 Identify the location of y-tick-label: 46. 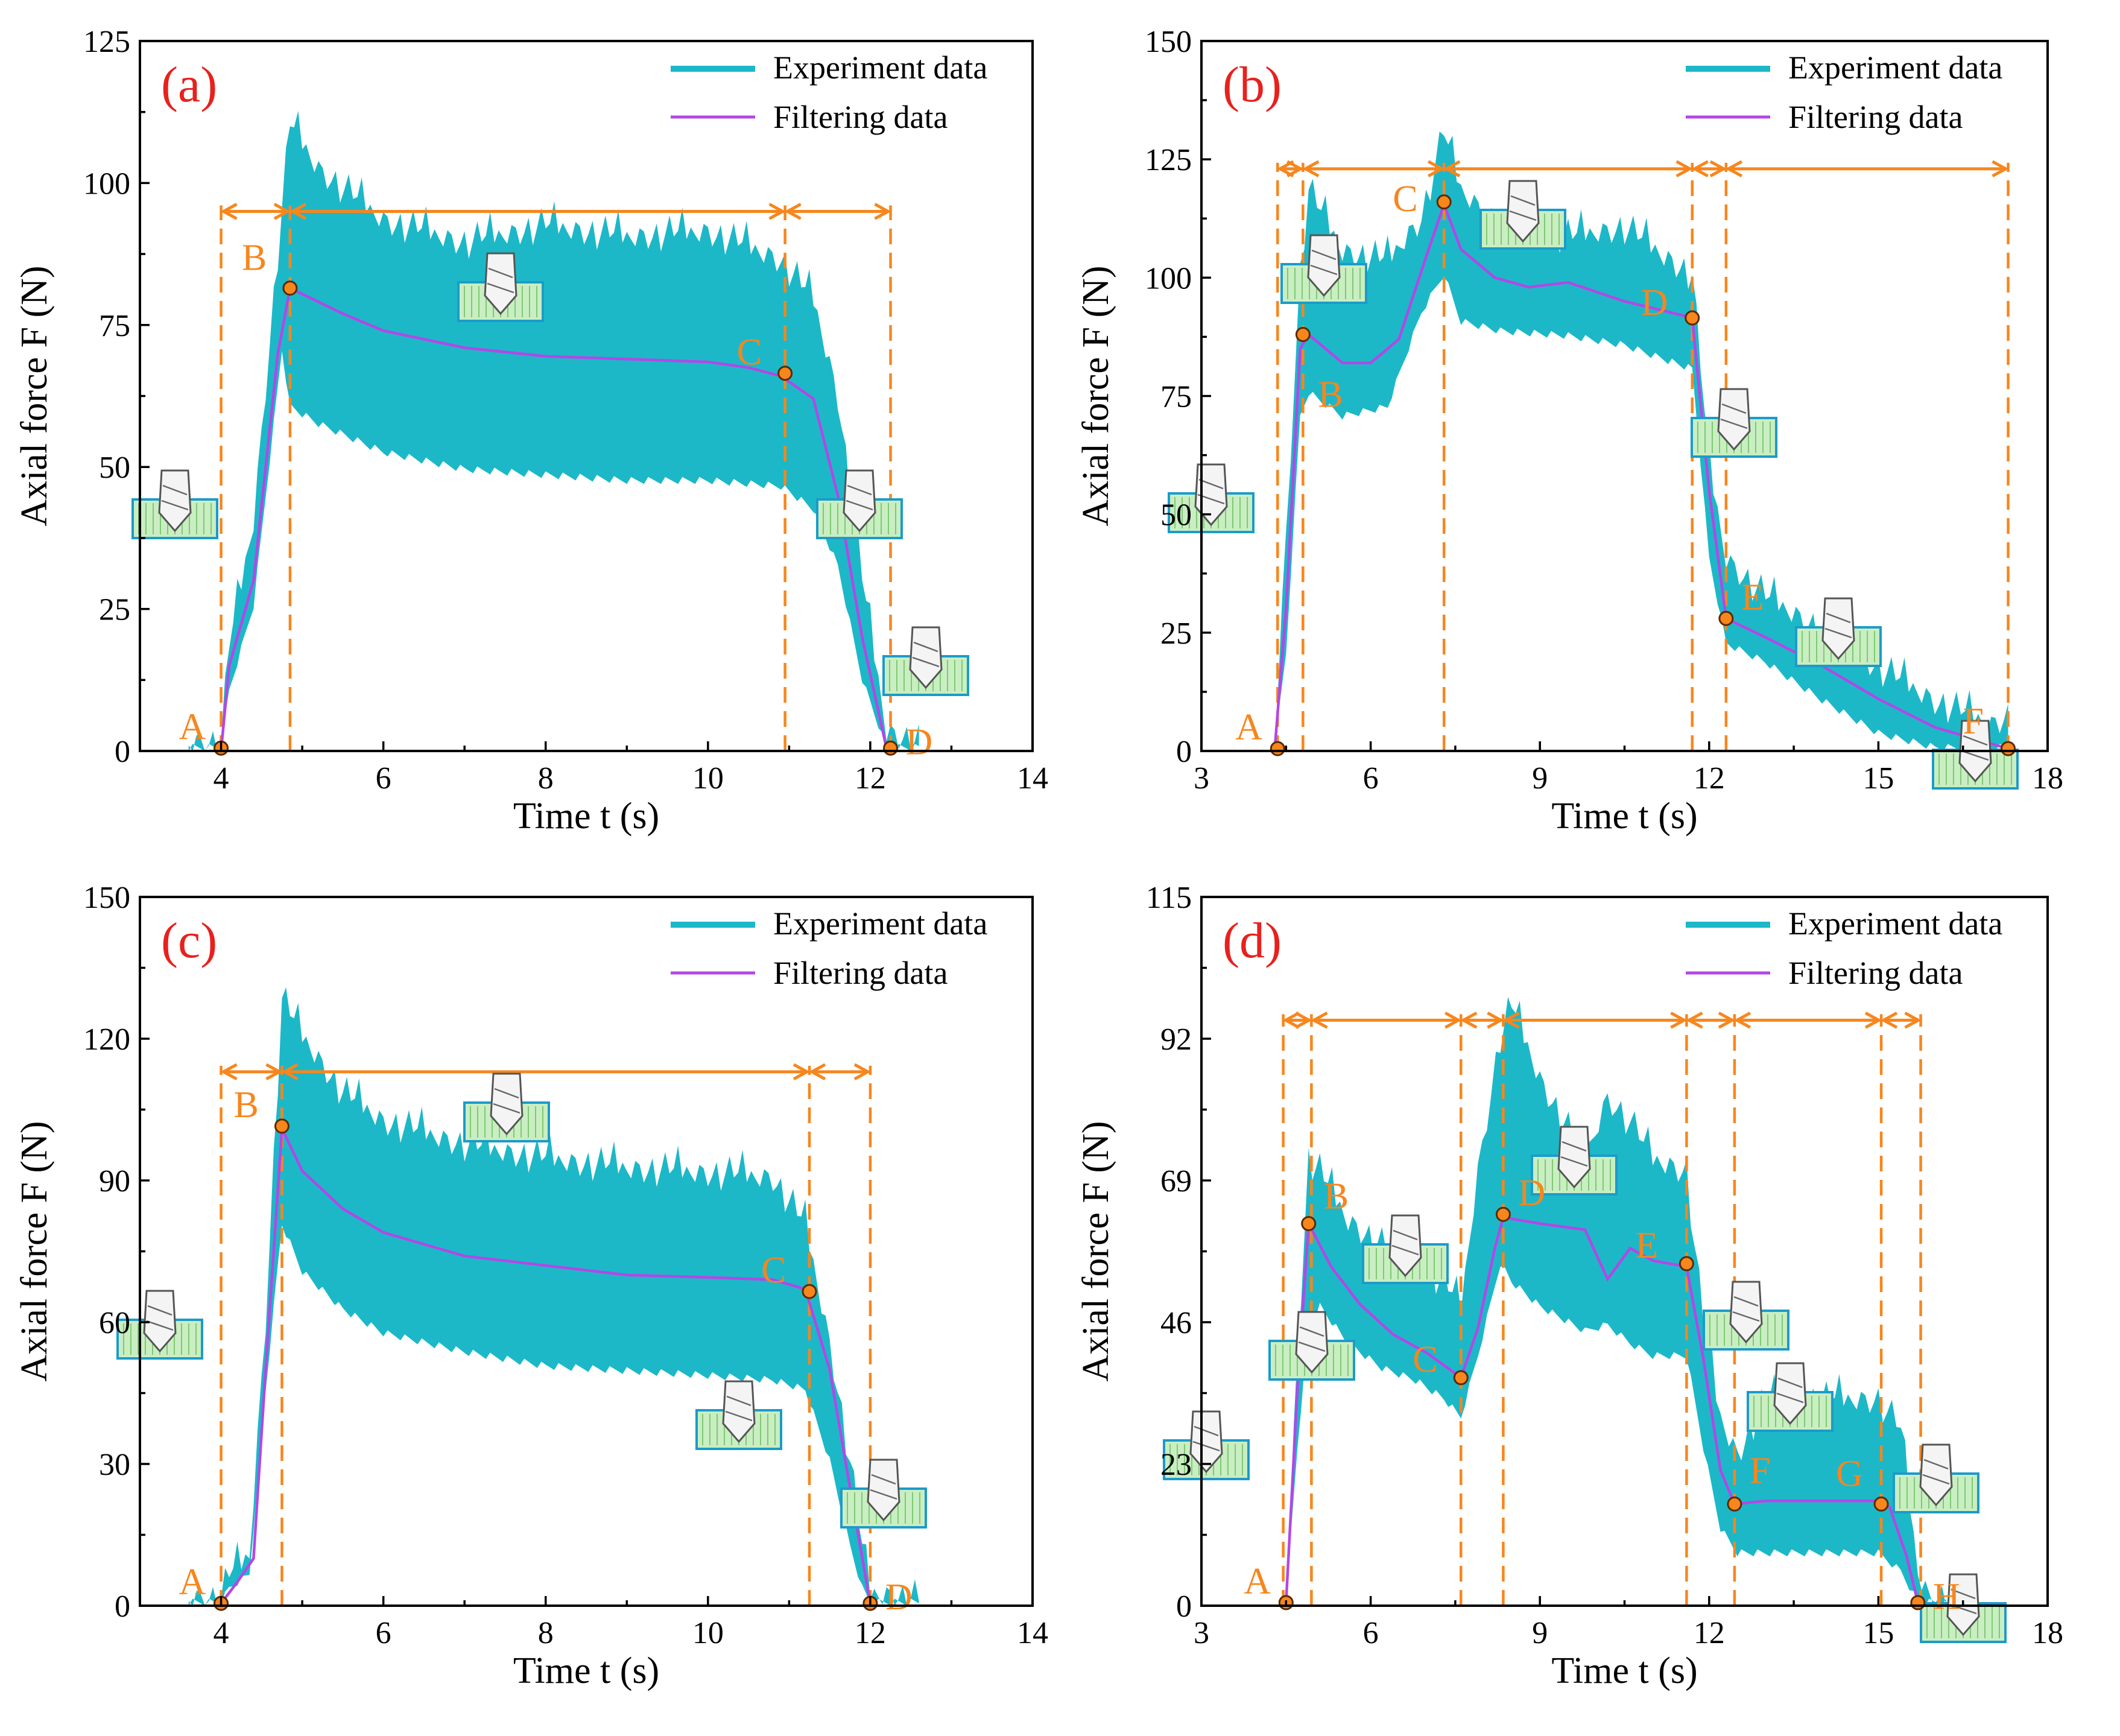
(1176, 1323).